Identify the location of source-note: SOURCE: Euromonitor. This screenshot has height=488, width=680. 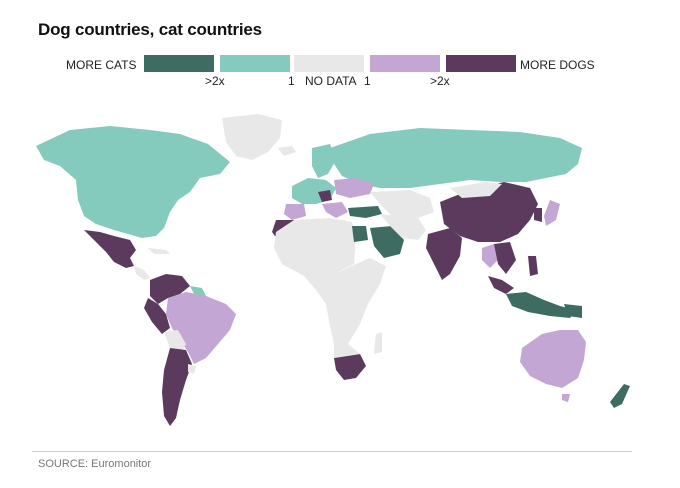
(95, 464).